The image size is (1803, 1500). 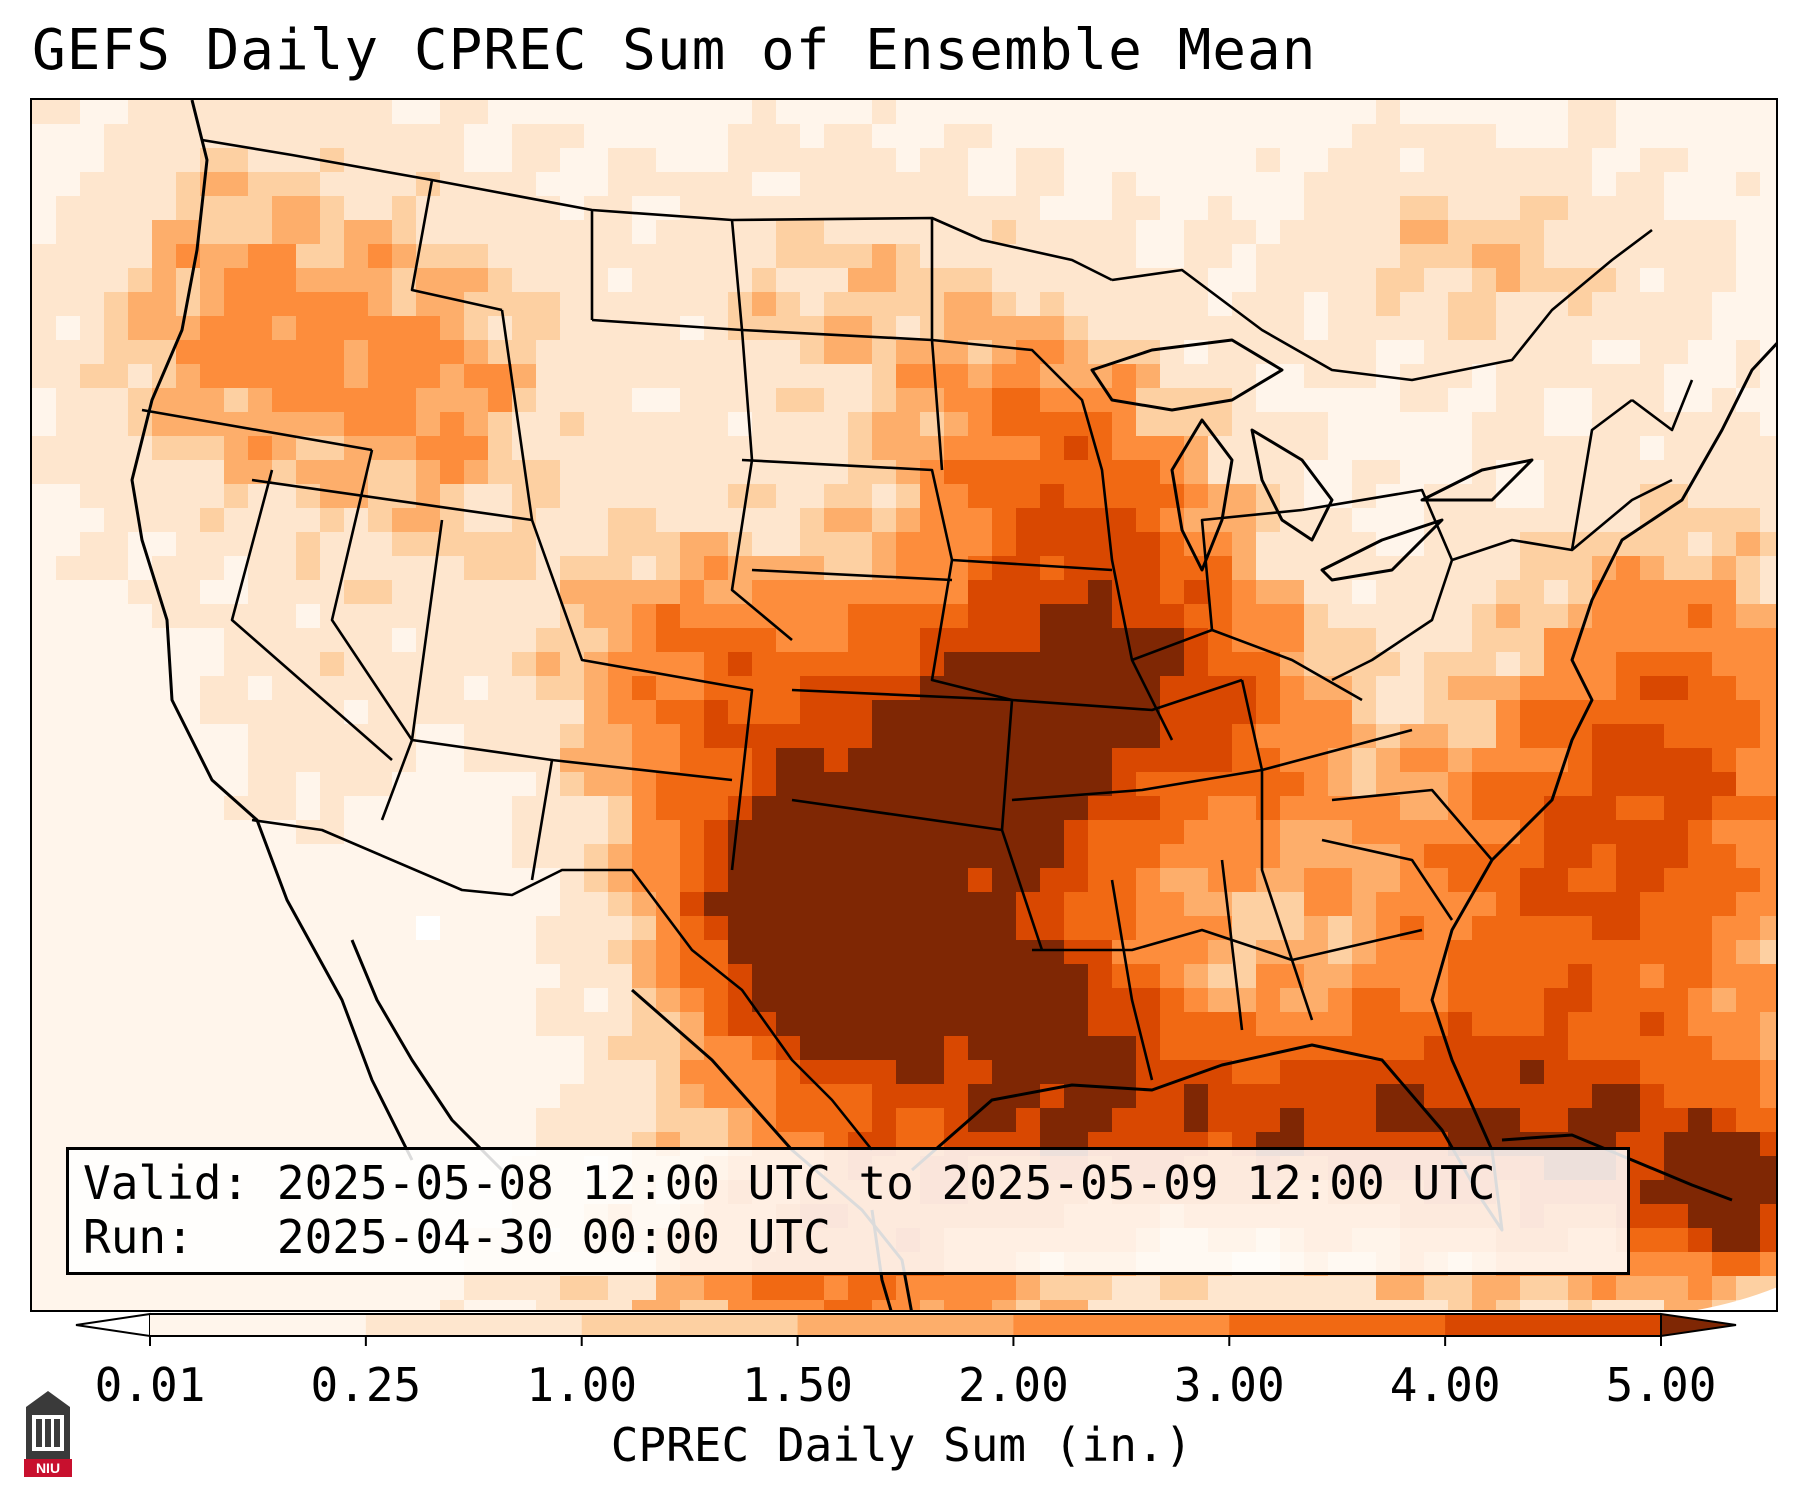 I want to click on colorbar-tick-label: 2.00, so click(x=1013, y=1385).